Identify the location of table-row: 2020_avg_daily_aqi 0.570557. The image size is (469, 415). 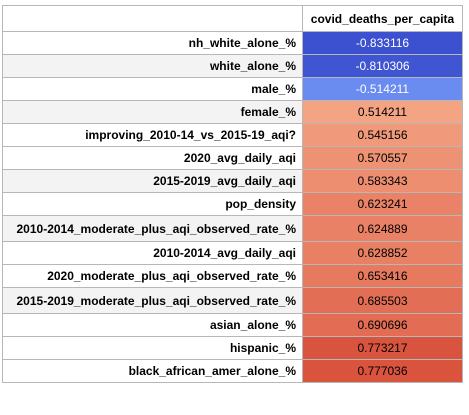
(233, 158).